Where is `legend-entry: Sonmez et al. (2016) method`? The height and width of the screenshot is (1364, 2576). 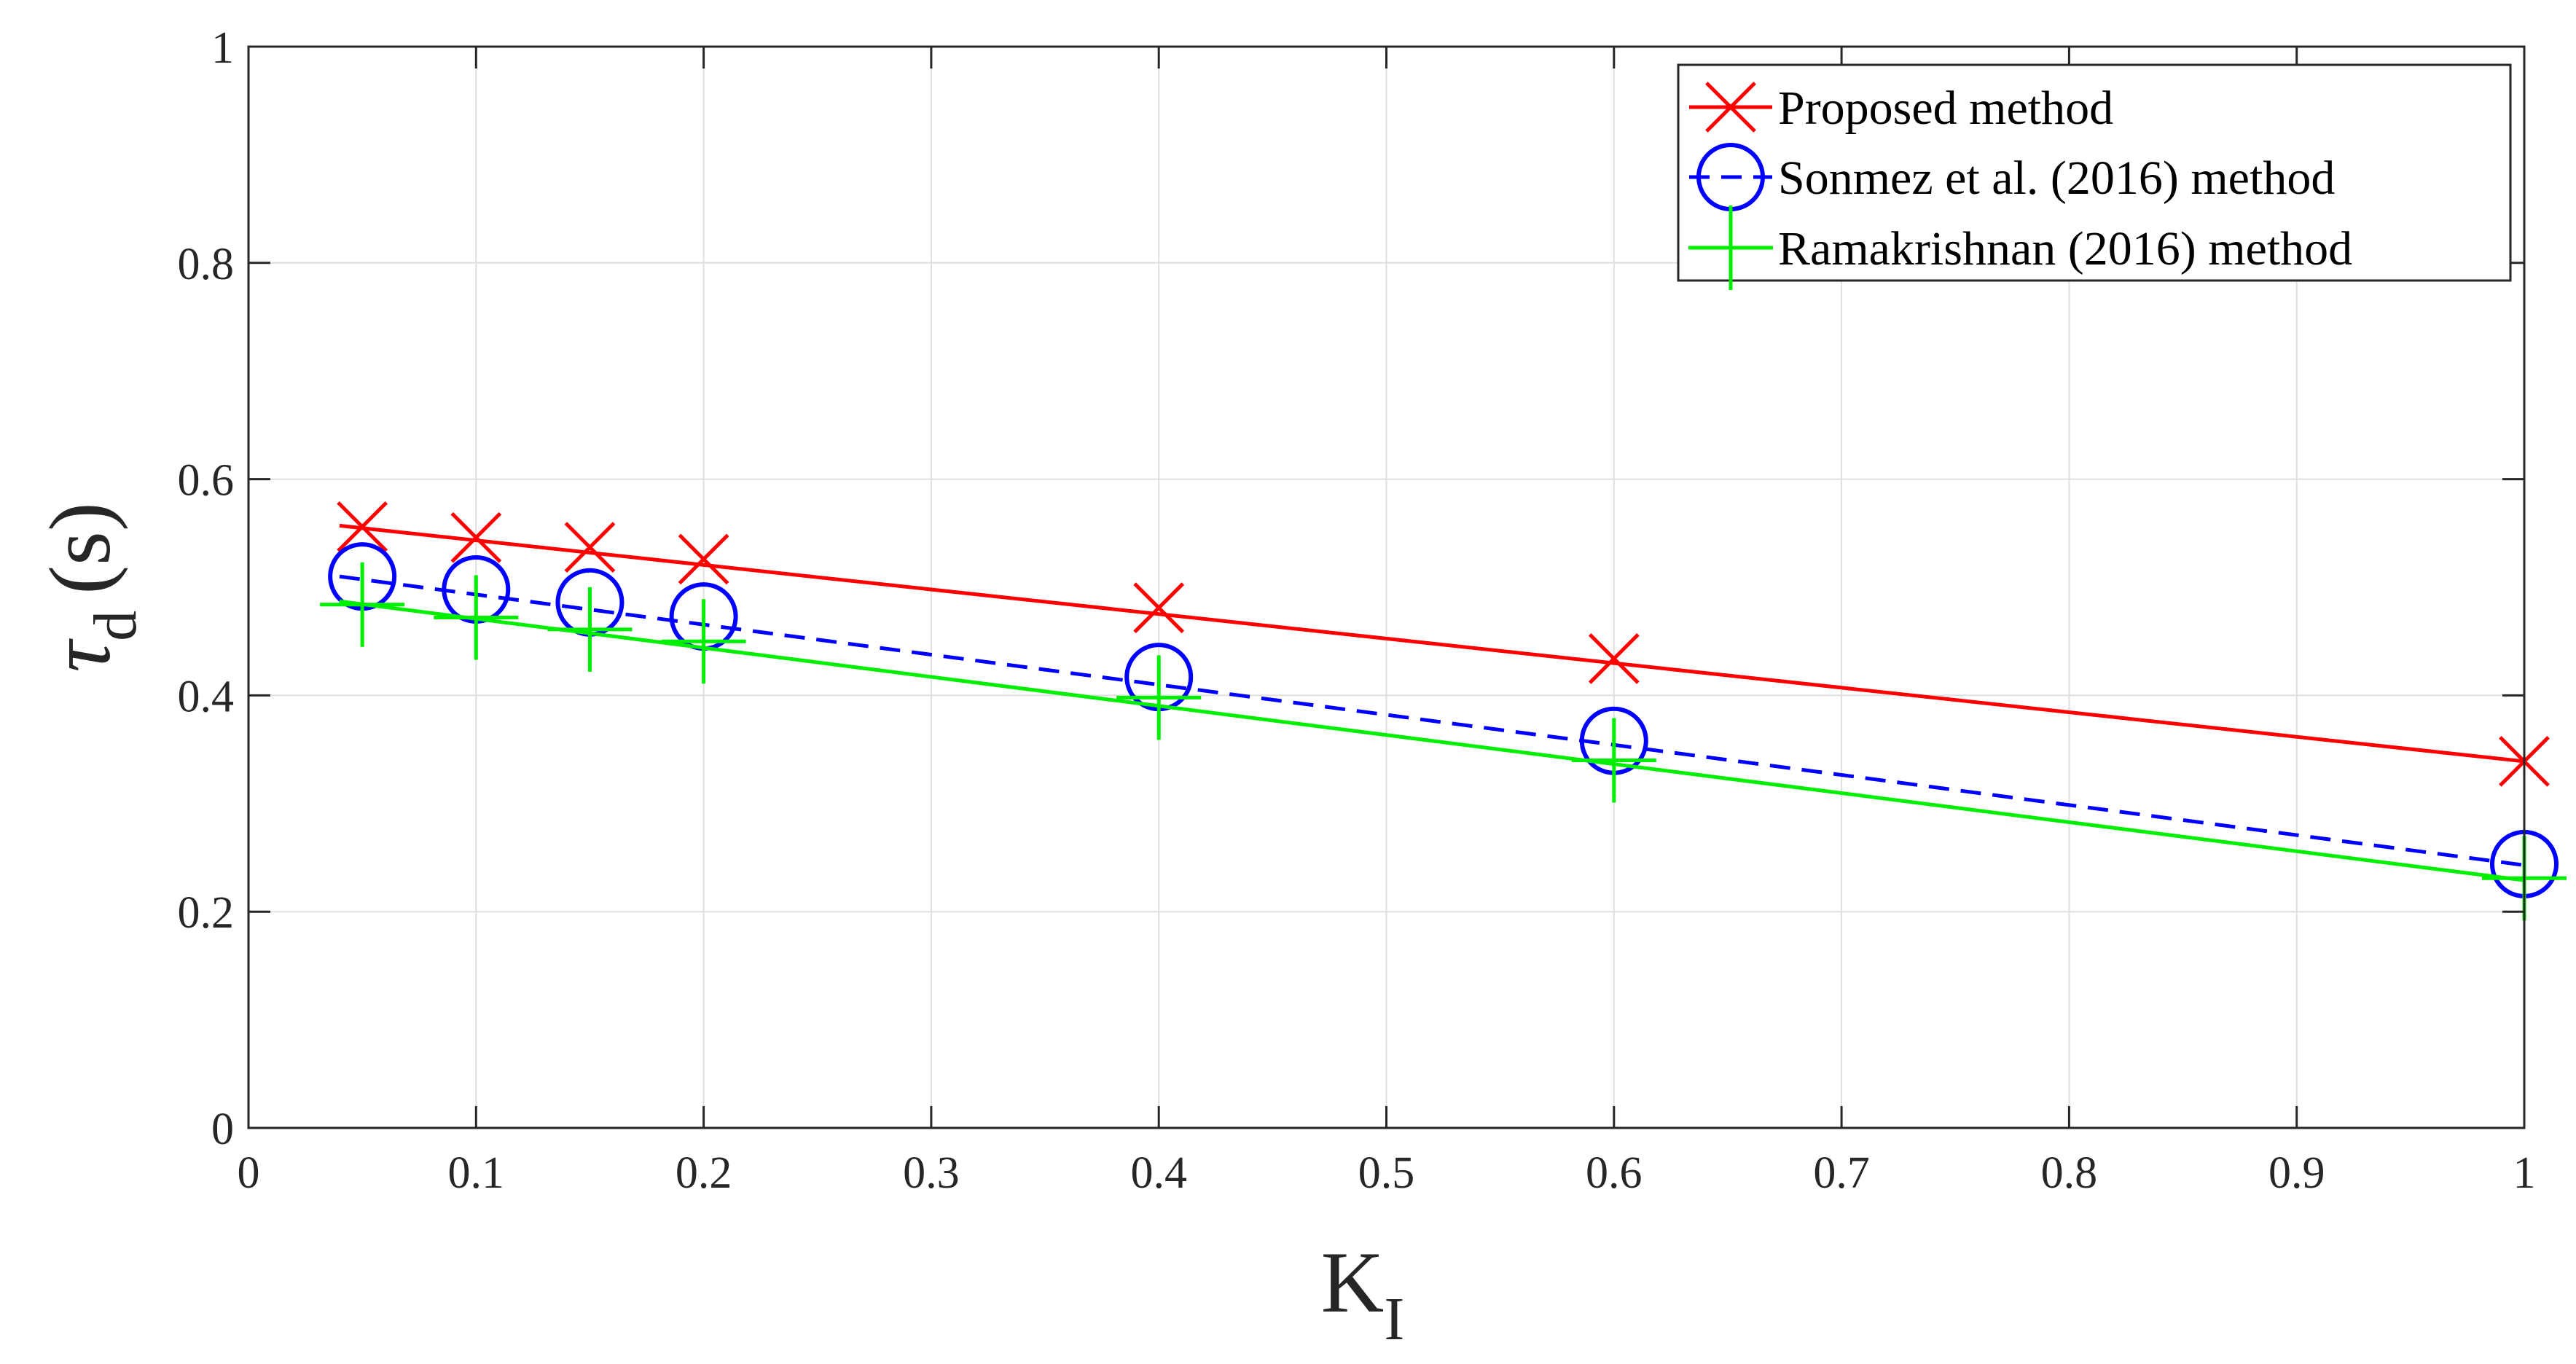
legend-entry: Sonmez et al. (2016) method is located at coordinates (2012, 177).